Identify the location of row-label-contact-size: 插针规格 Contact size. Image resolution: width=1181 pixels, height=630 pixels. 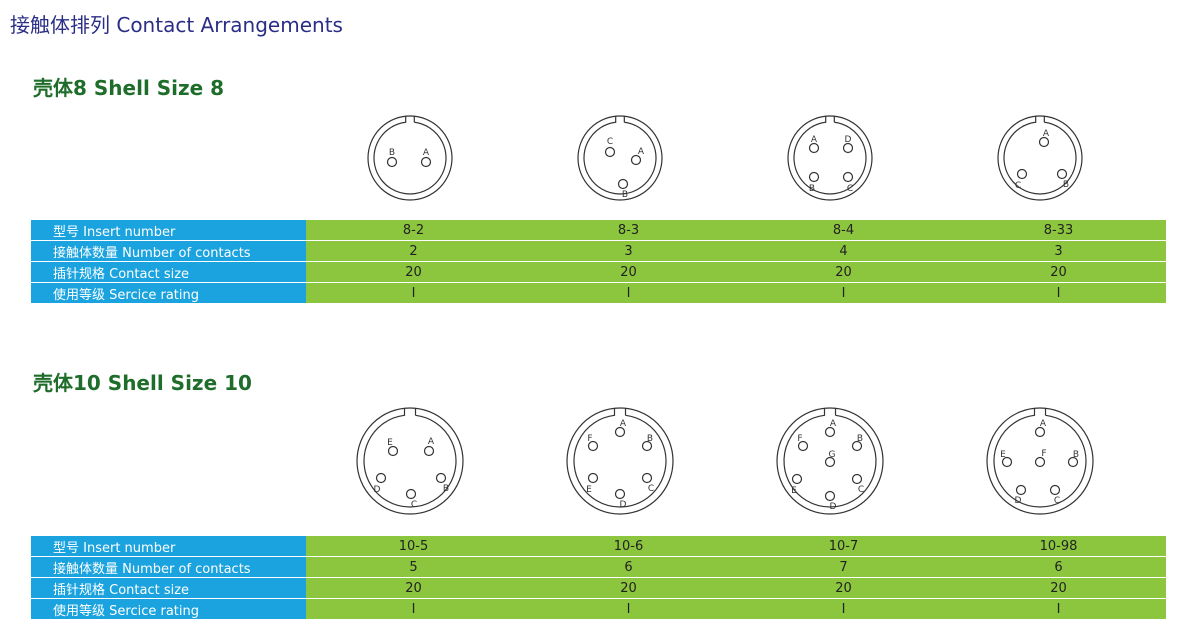
(168, 272).